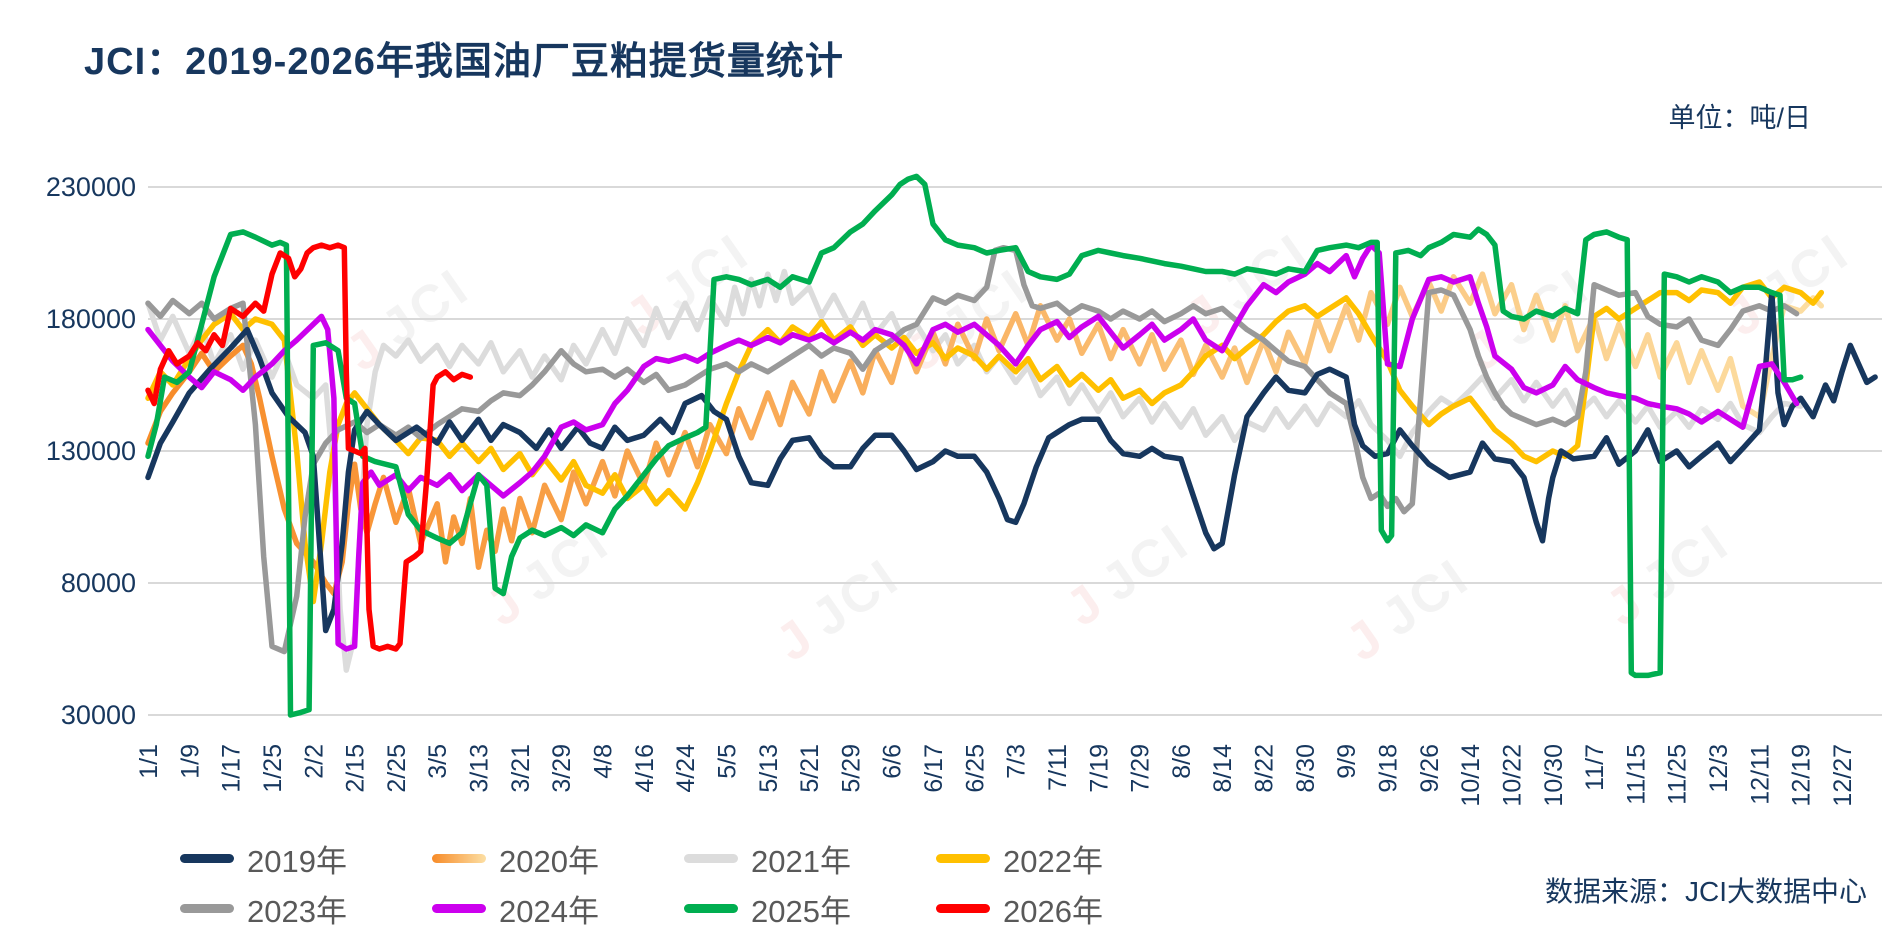 The height and width of the screenshot is (941, 1895). I want to click on legend-item-2023年: 2023年, so click(306, 908).